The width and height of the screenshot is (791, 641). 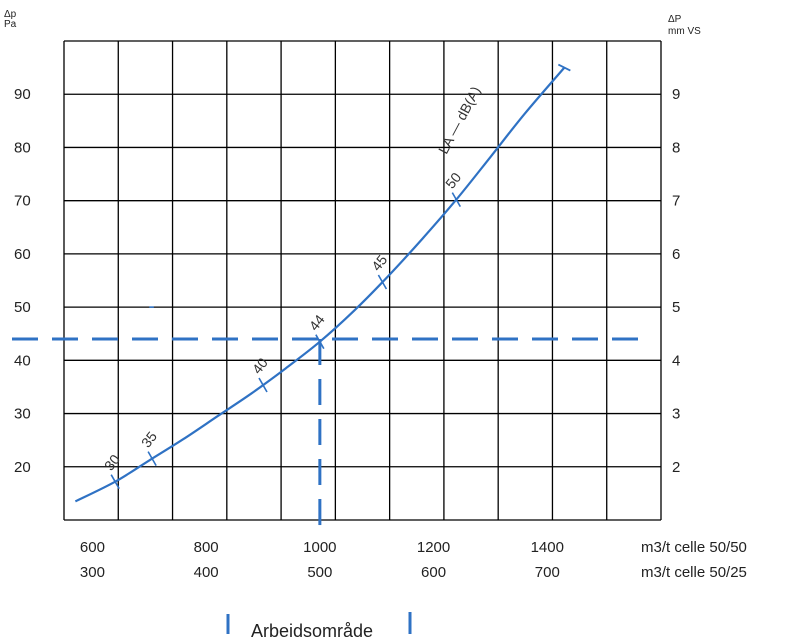 I want to click on x-tick-label: 400, so click(x=206, y=572).